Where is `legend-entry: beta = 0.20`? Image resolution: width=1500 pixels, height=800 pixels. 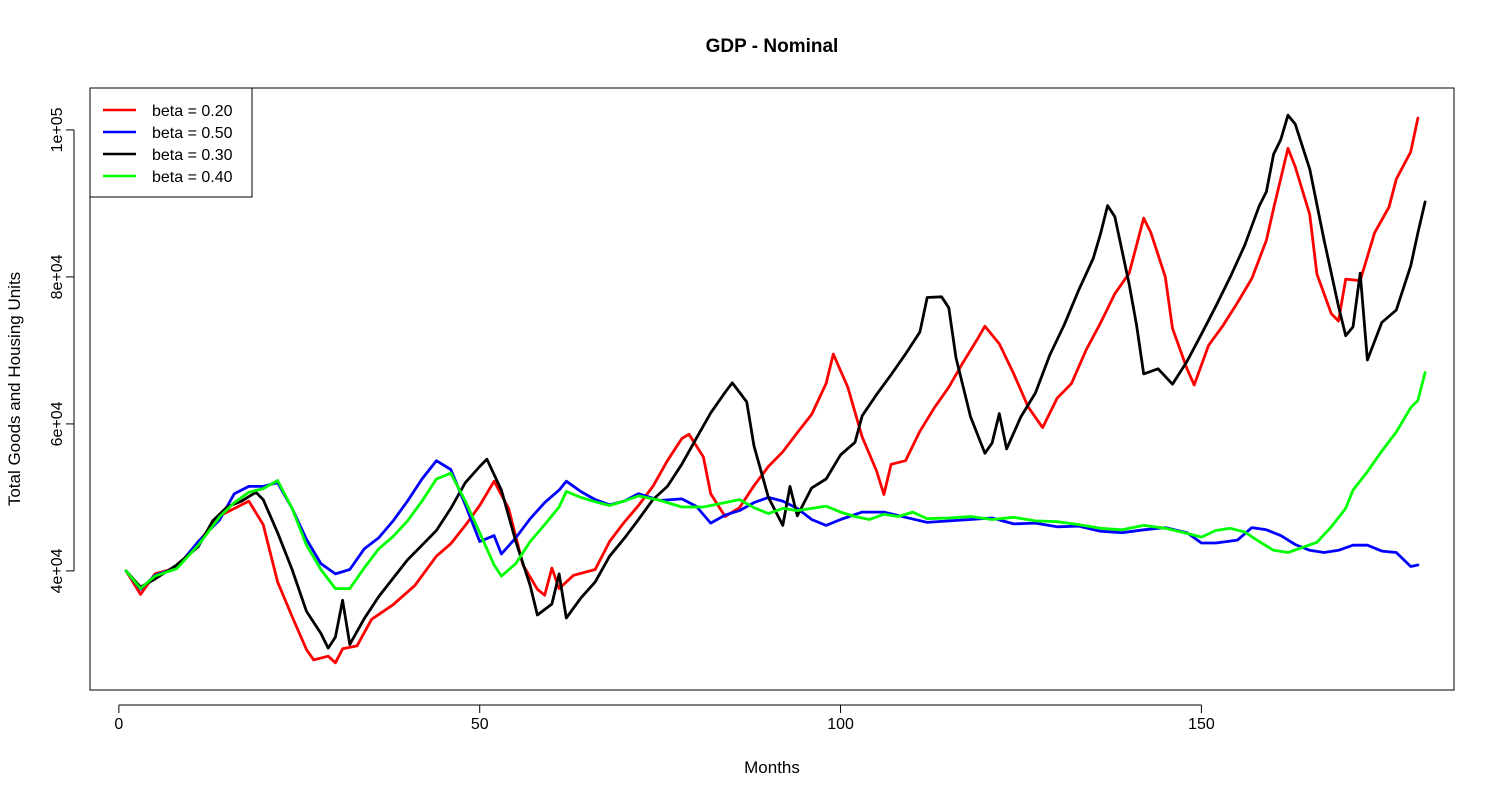 legend-entry: beta = 0.20 is located at coordinates (168, 111).